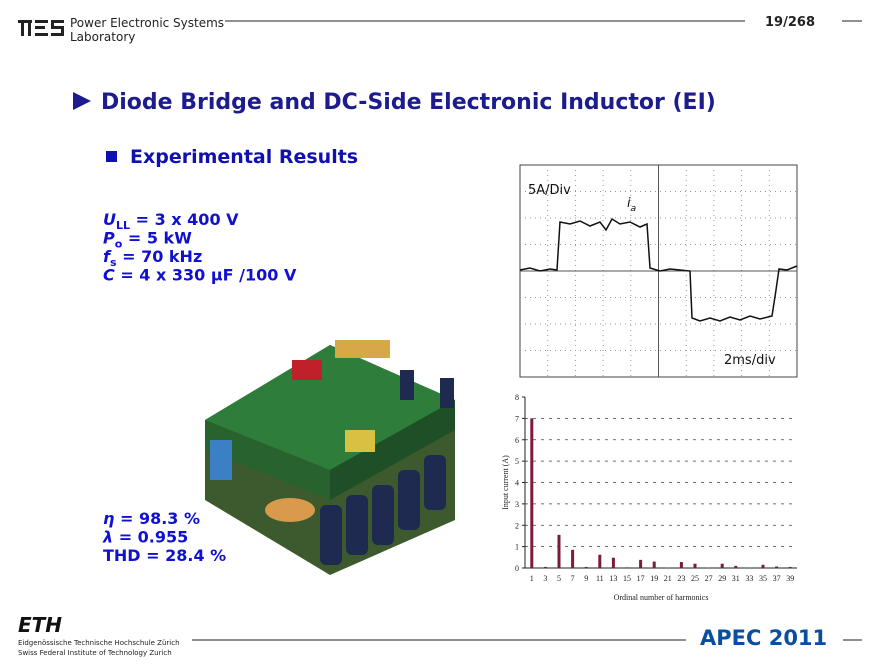 The image size is (874, 669). I want to click on pes-logo, so click(41, 28).